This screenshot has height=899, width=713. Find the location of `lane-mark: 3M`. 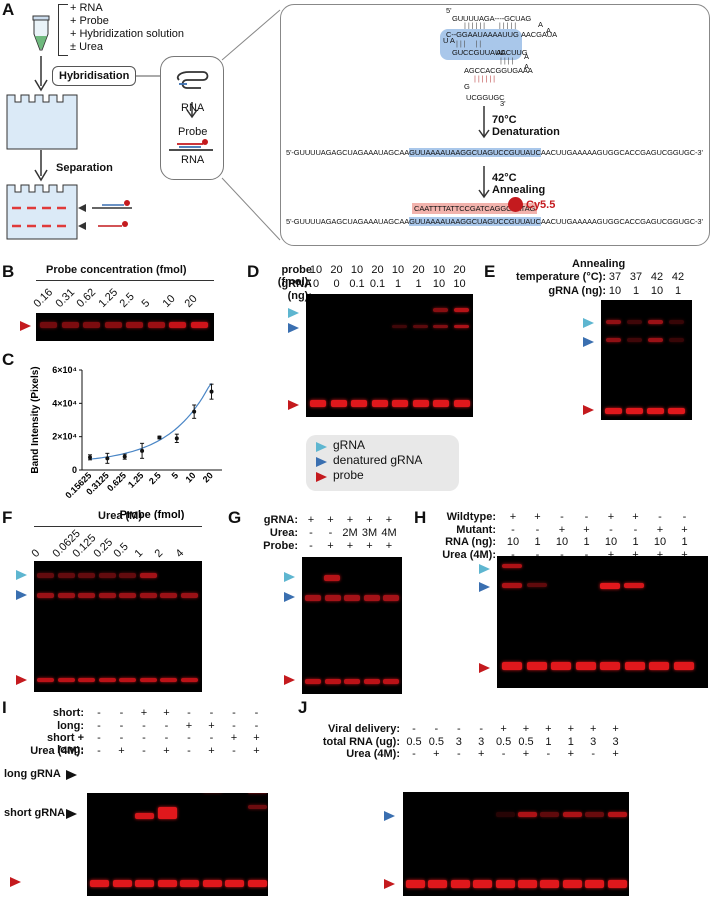

lane-mark: 3M is located at coordinates (369, 533).